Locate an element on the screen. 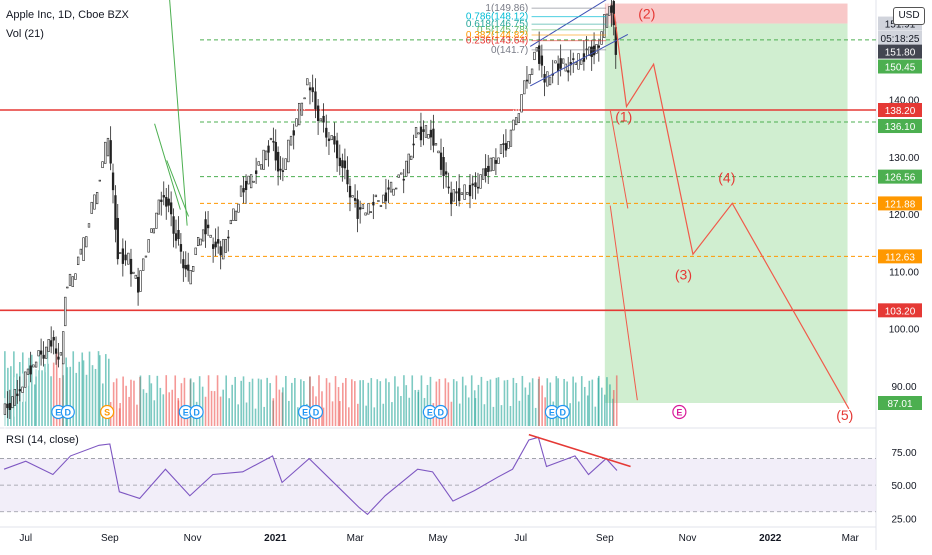 Image resolution: width=932 pixels, height=555 pixels. volume-label: Vol (21) is located at coordinates (25, 34).